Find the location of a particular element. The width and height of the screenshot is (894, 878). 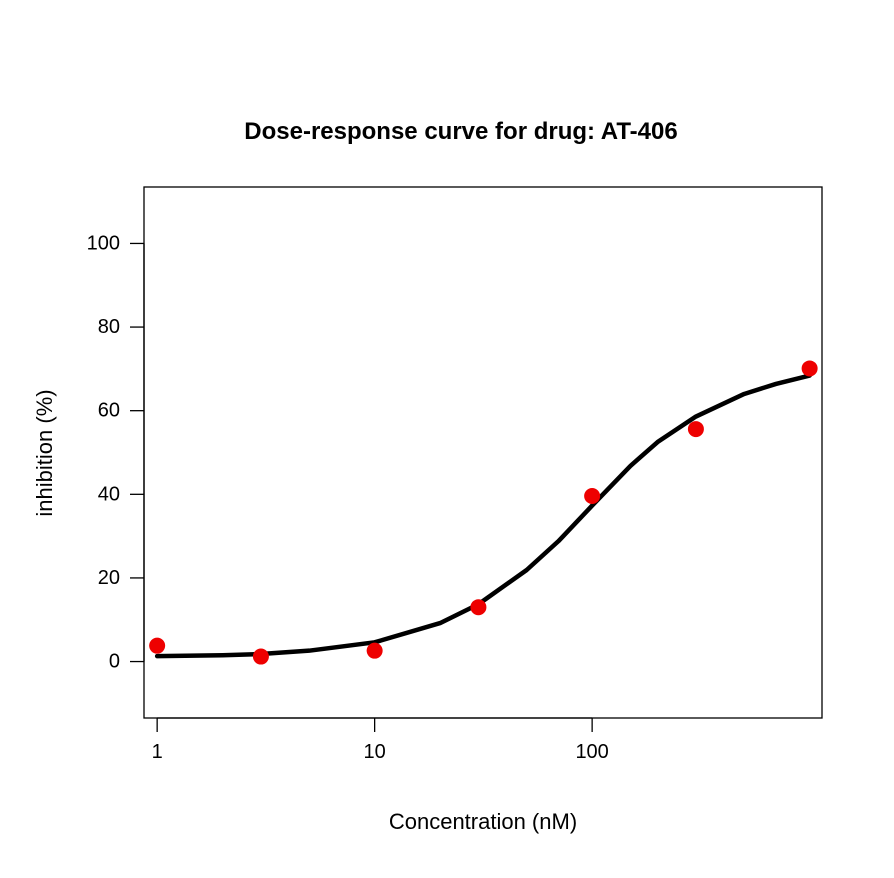

y-tick-label: 40 is located at coordinates (109, 494).